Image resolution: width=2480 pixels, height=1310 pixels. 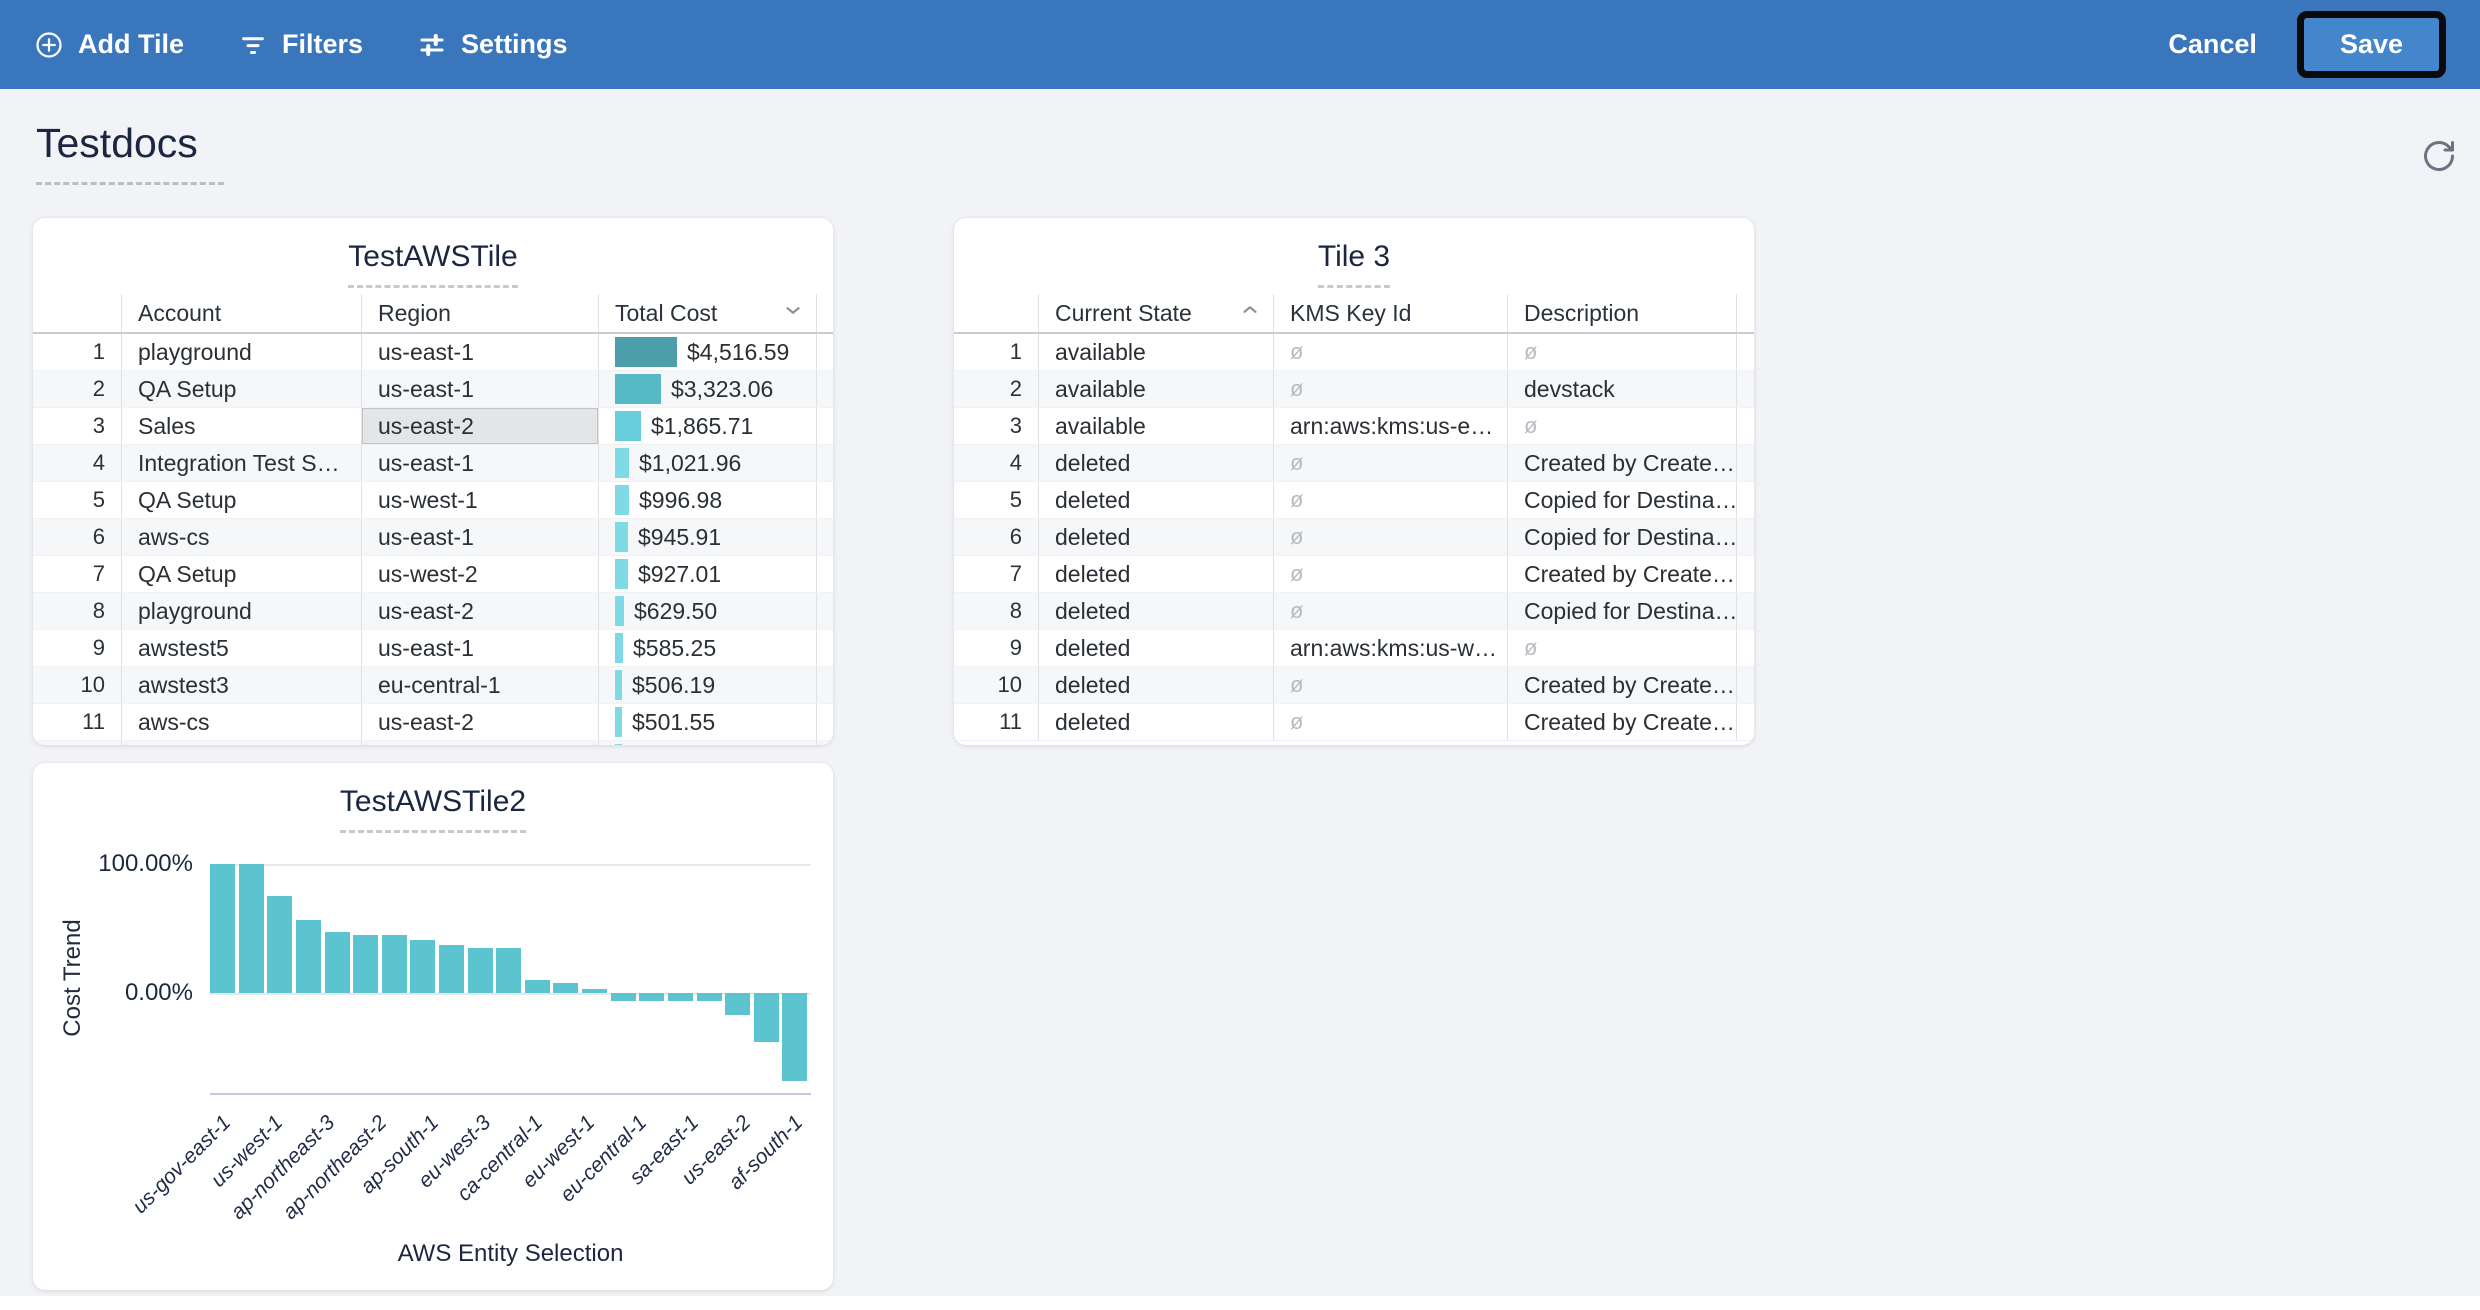 What do you see at coordinates (1354, 264) in the screenshot?
I see `tile-title: Tile 3` at bounding box center [1354, 264].